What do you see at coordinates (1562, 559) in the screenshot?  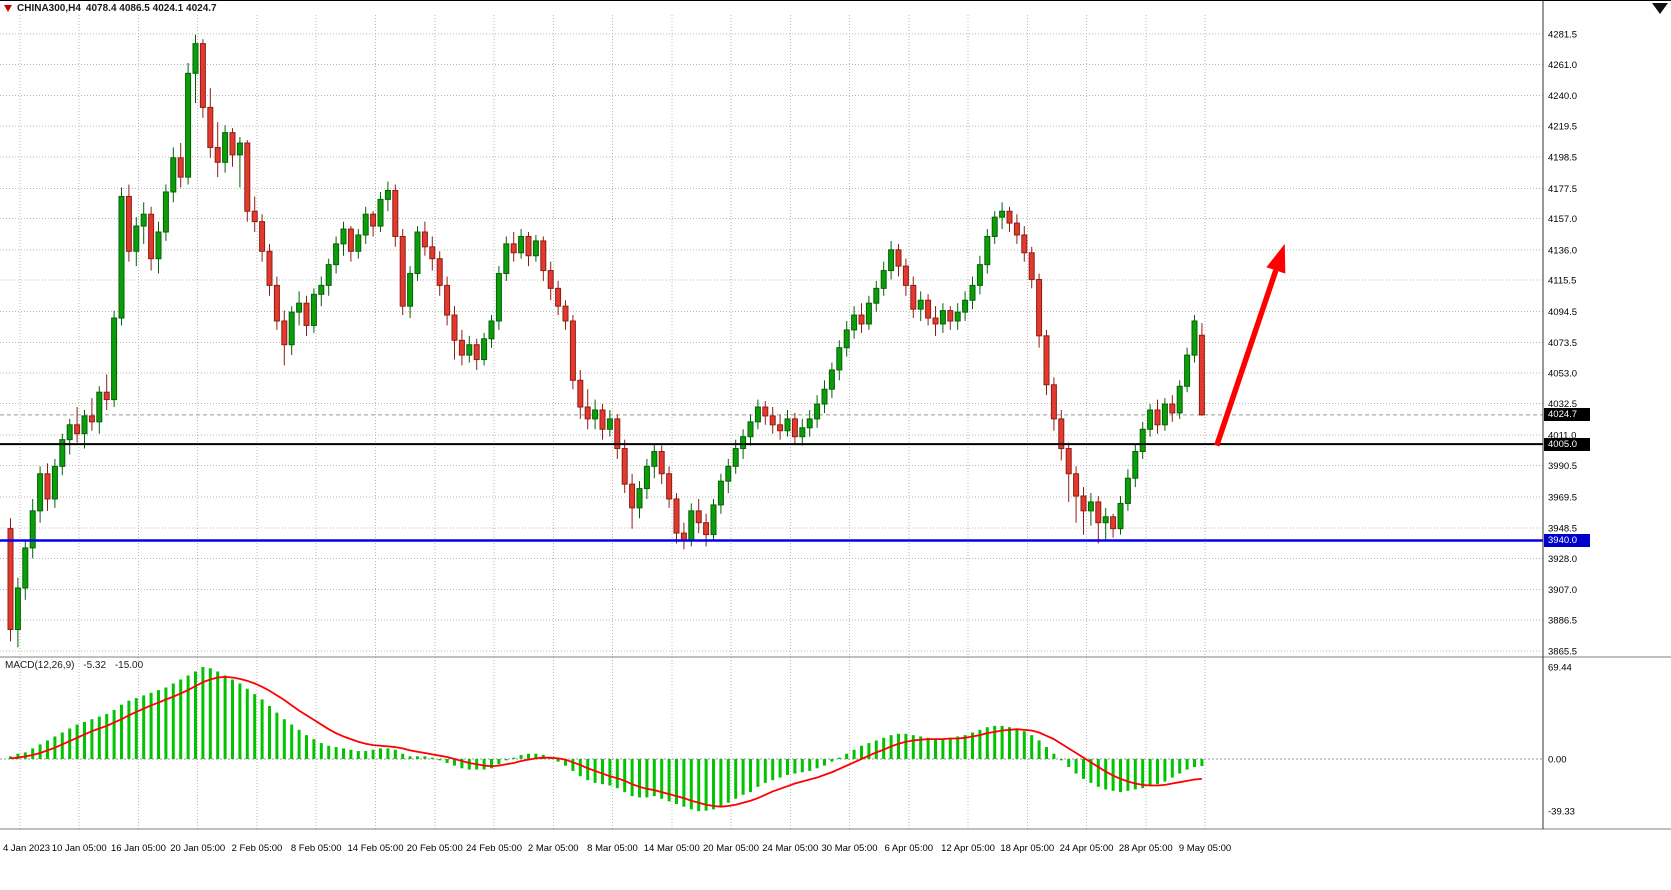 I see `price-axis-label: 3928.0` at bounding box center [1562, 559].